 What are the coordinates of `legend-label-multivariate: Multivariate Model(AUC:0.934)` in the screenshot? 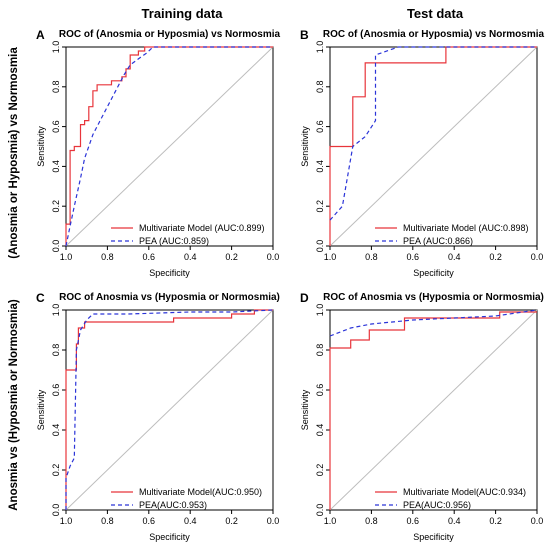 It's located at (464, 492).